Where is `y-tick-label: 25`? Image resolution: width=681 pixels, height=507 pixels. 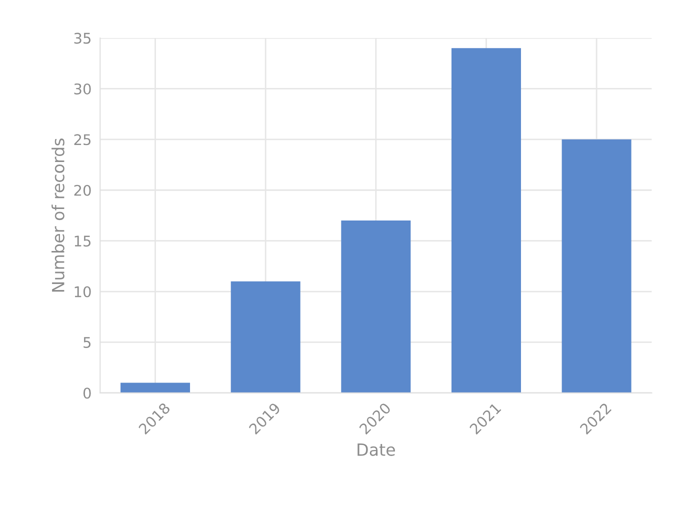
y-tick-label: 25 is located at coordinates (82, 140).